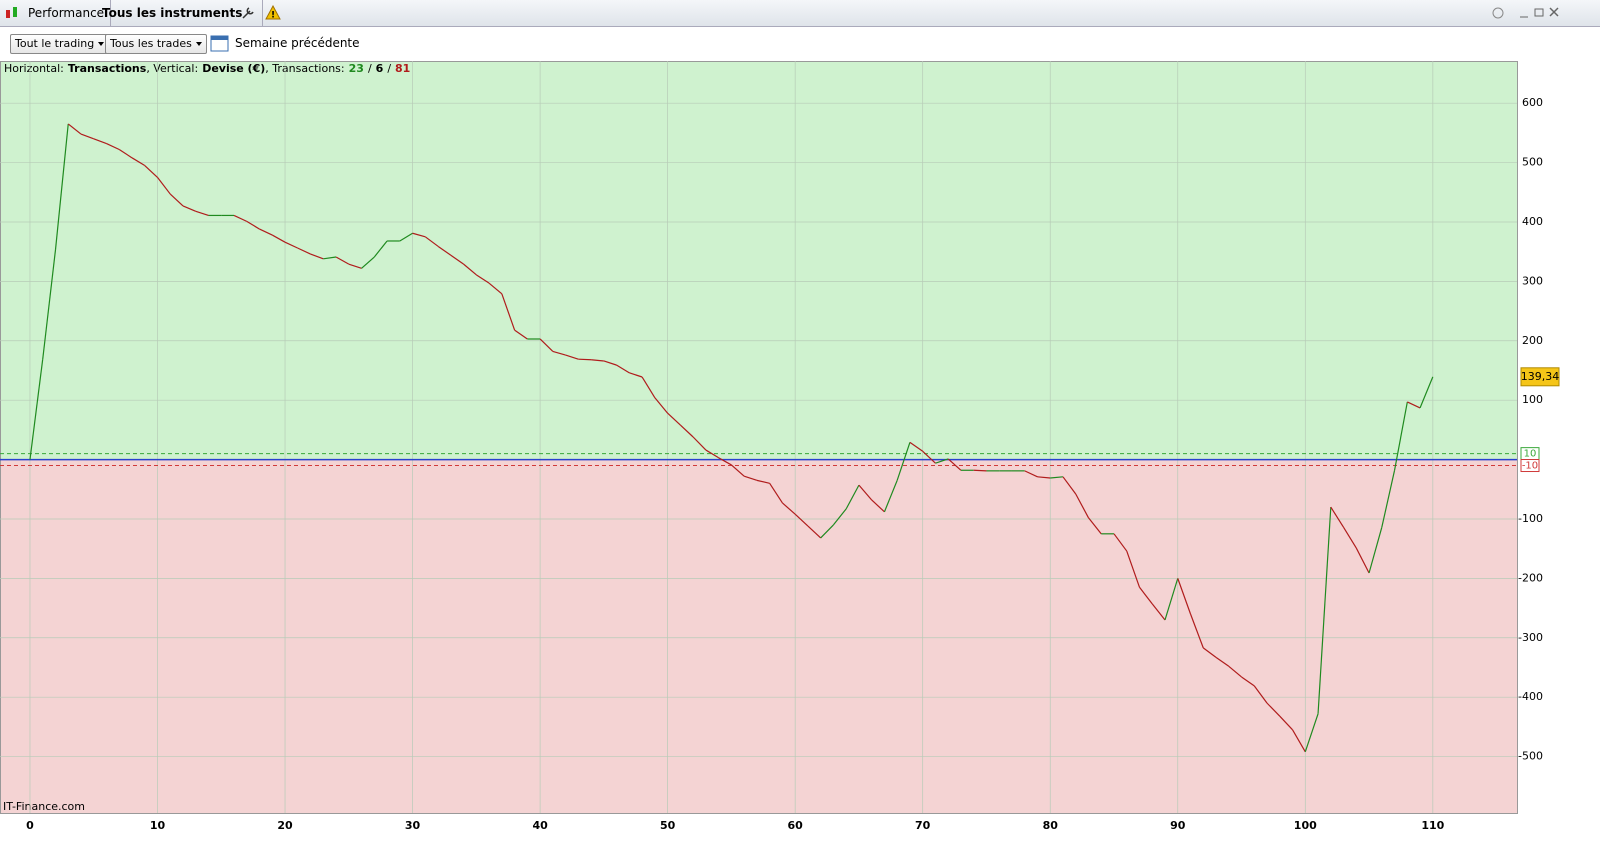 The image size is (1600, 853). Describe the element at coordinates (172, 68) in the screenshot. I see `info-part: , Vertical:` at that location.